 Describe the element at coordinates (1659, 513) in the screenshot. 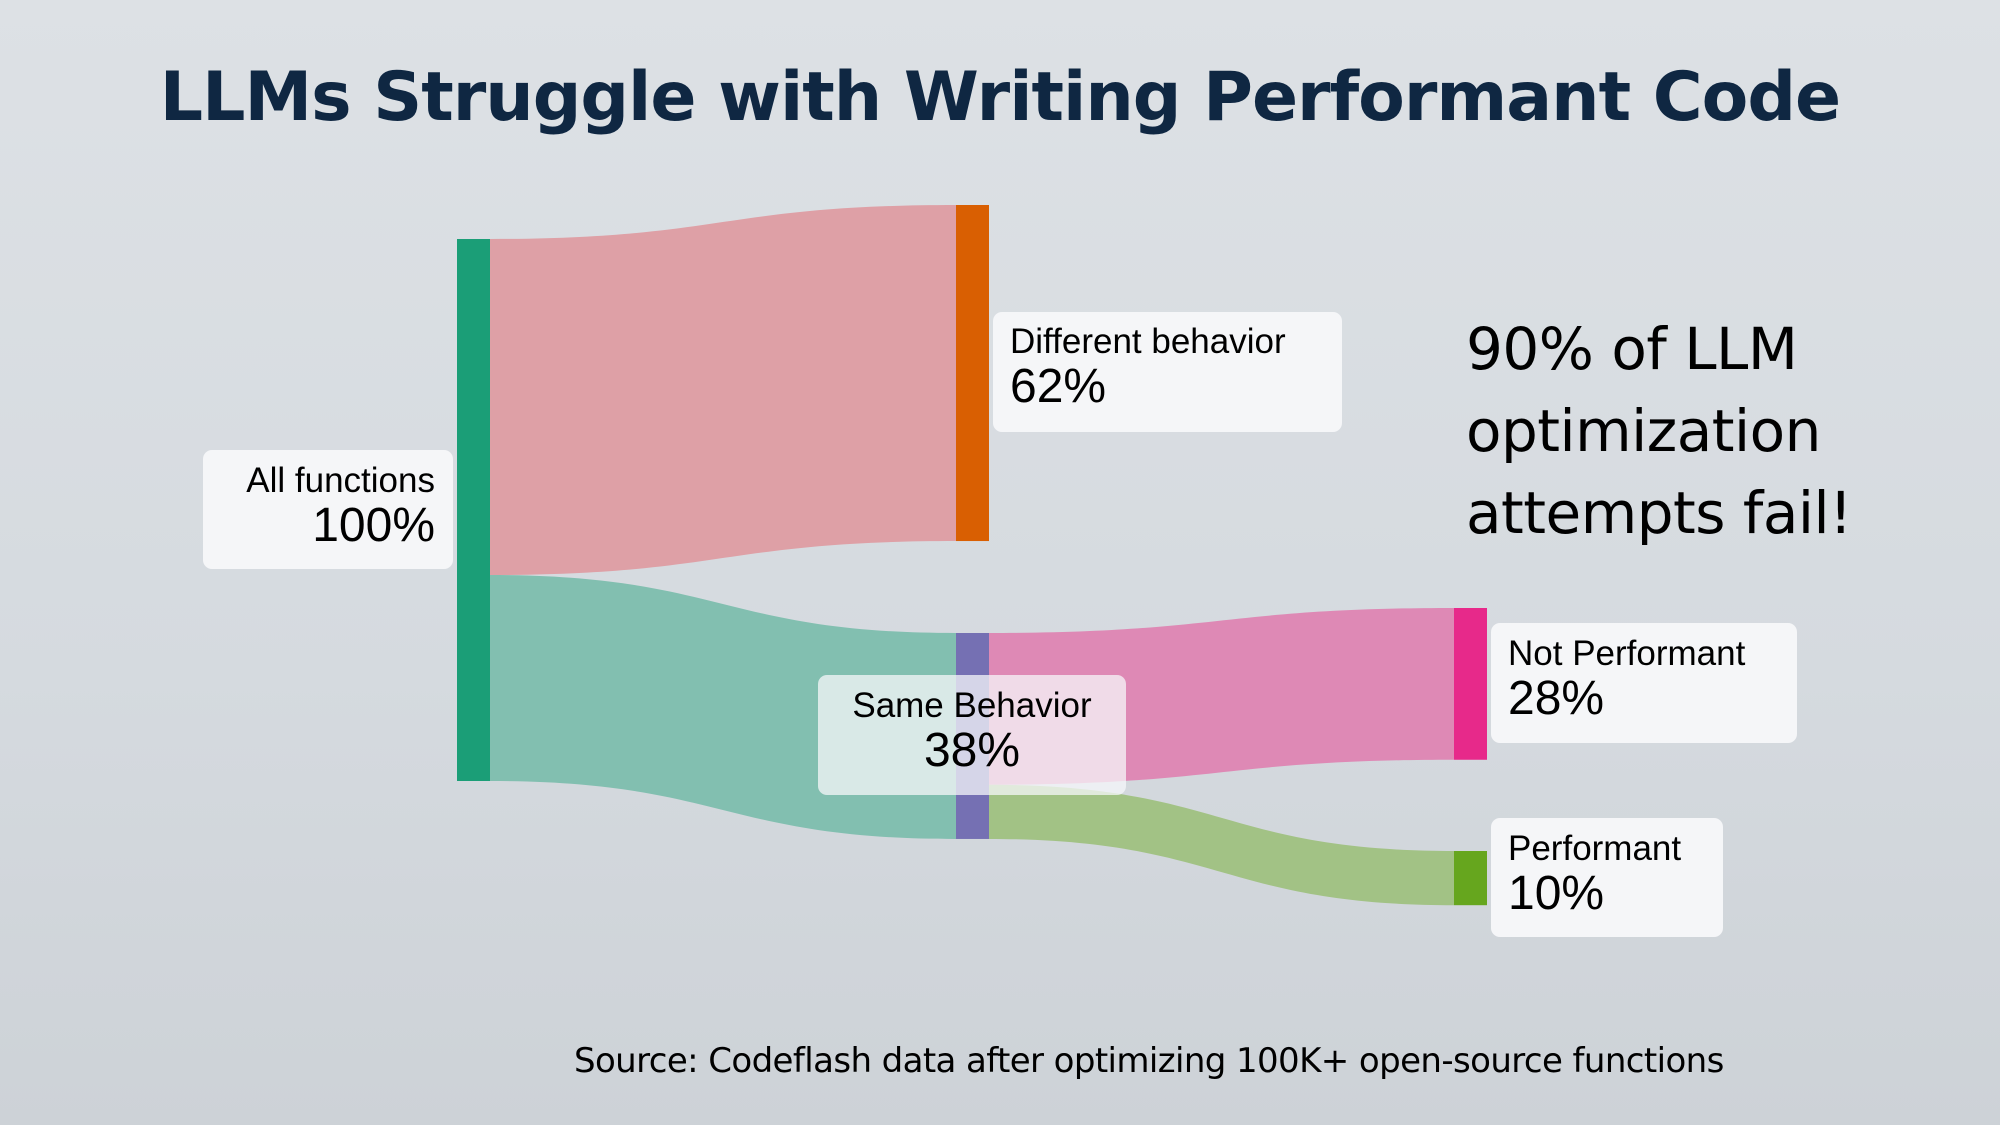

I see `callout-line: attempts fail!` at that location.